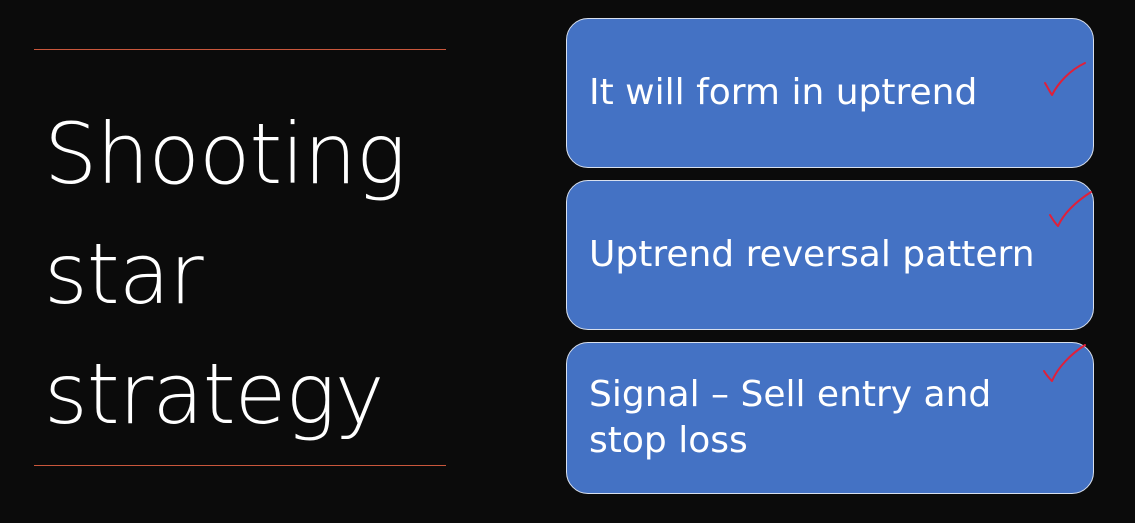 This screenshot has width=1135, height=523. Describe the element at coordinates (790, 417) in the screenshot. I see `bullet-card-3-text: Signal – Sell entry and stop loss` at that location.